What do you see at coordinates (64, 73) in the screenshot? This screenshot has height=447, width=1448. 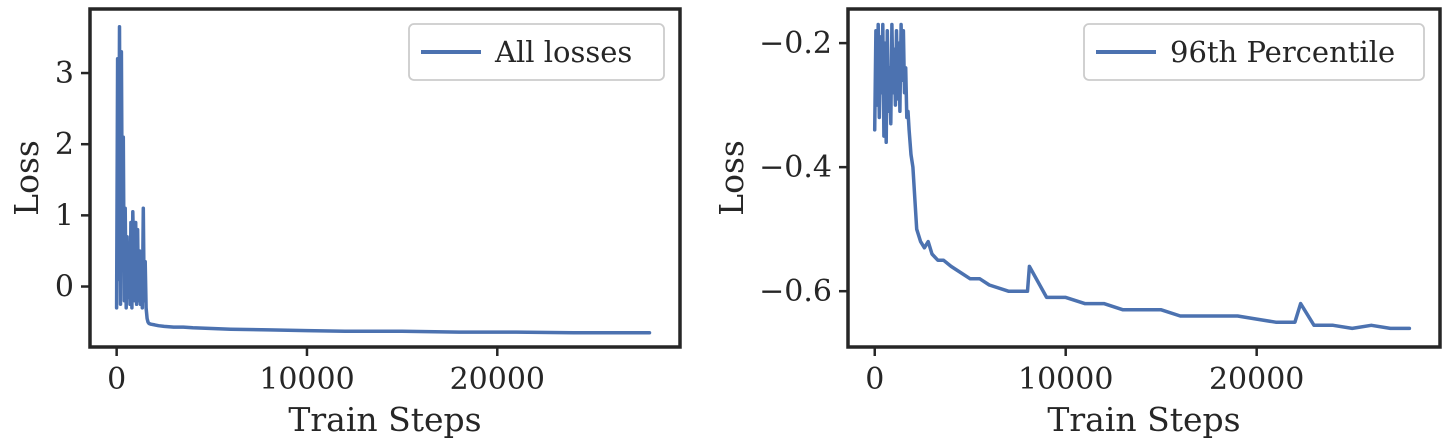 I see `y-tick-label: 3` at bounding box center [64, 73].